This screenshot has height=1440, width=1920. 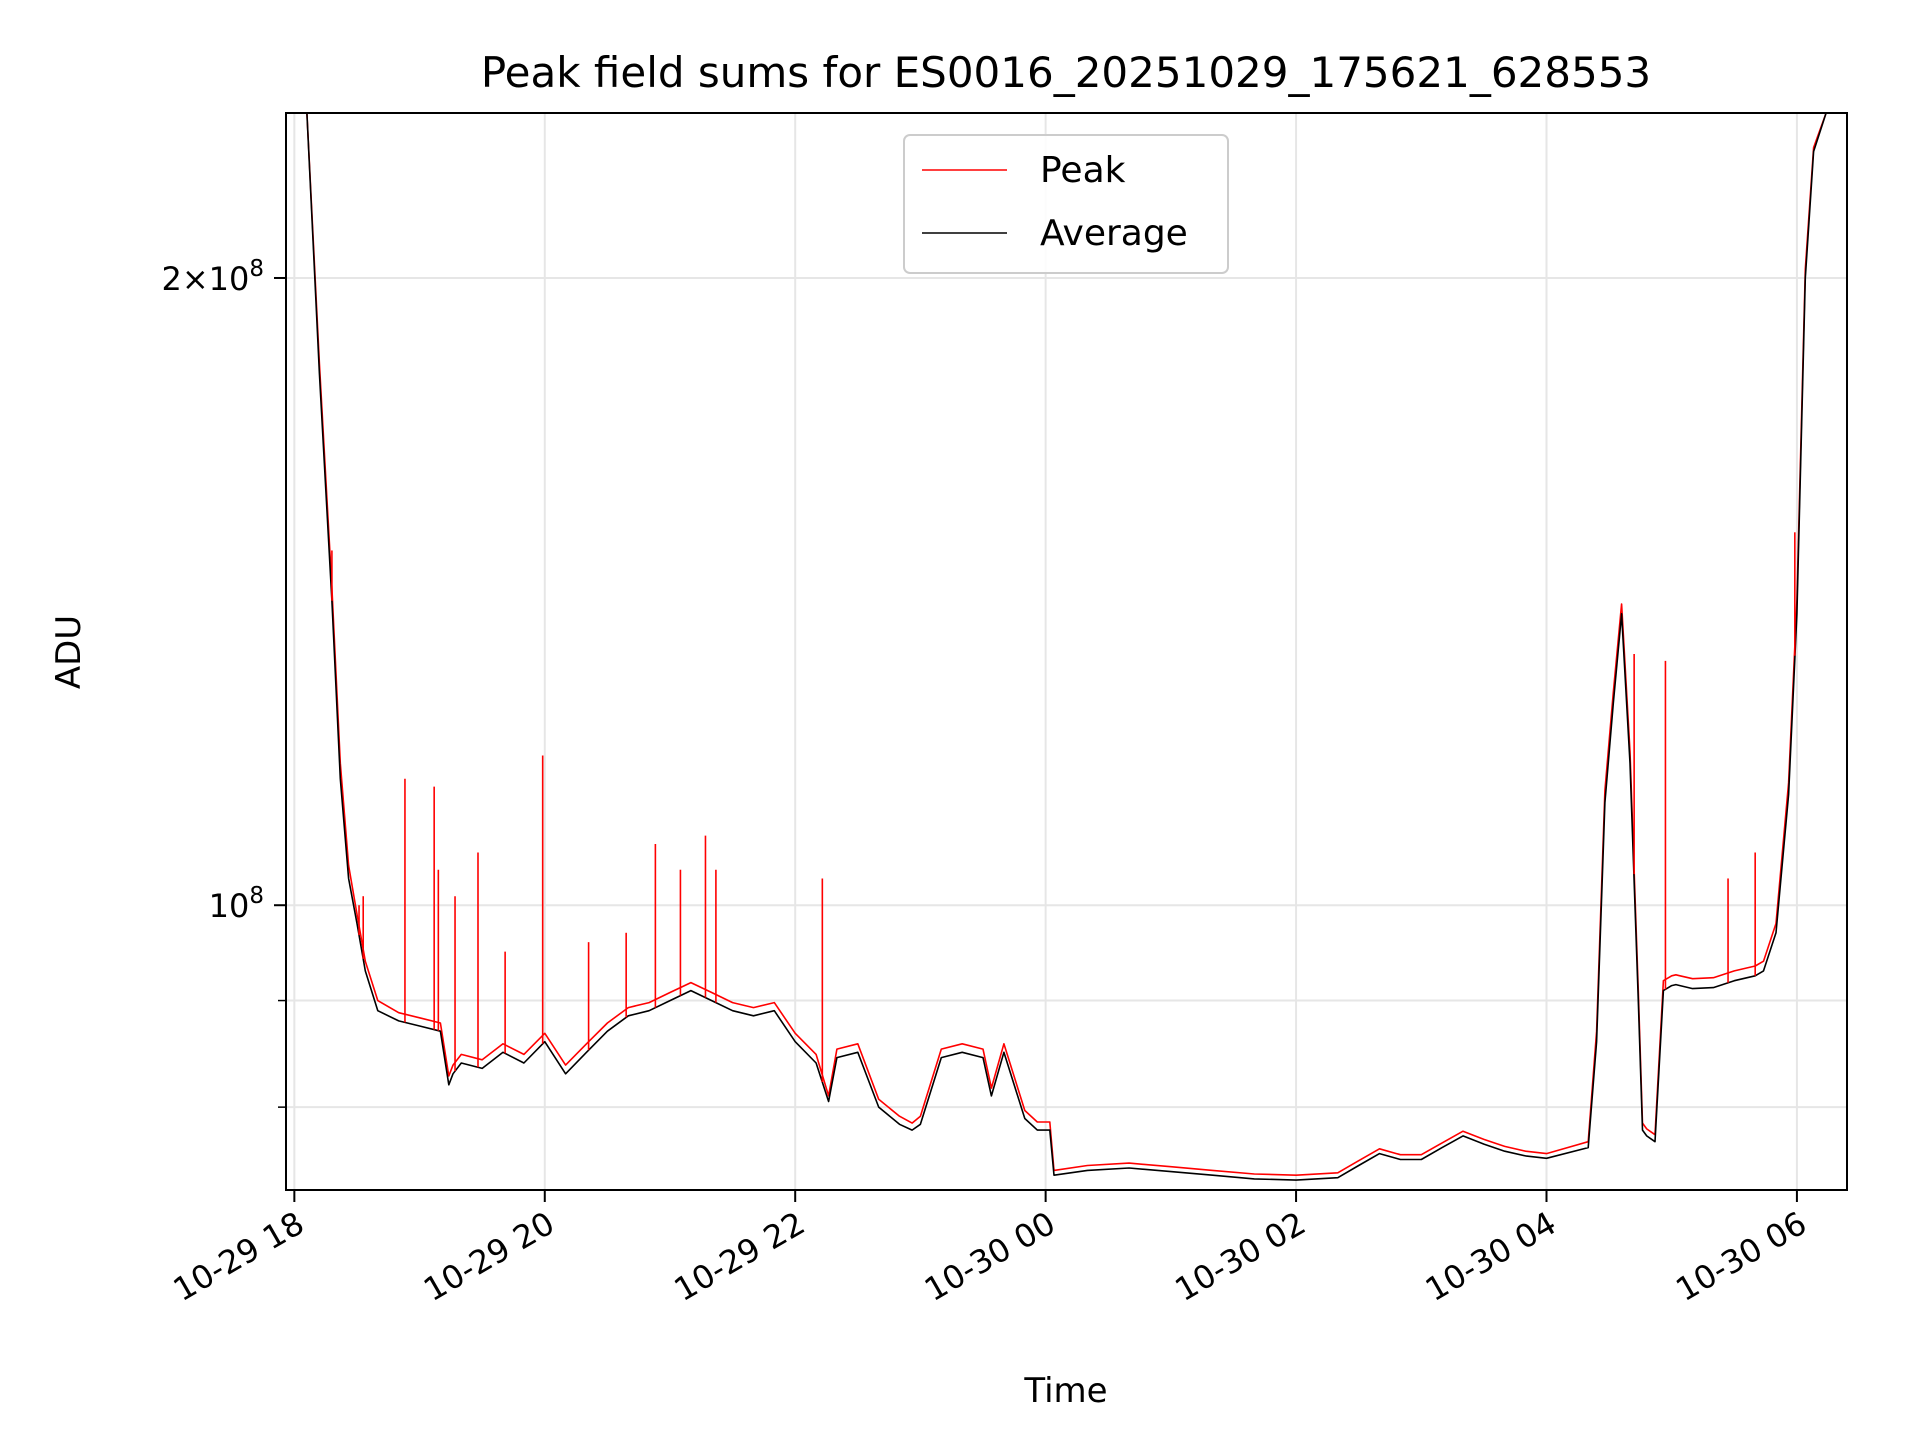 What do you see at coordinates (223, 682) in the screenshot?
I see `y-axis: 108 2×108` at bounding box center [223, 682].